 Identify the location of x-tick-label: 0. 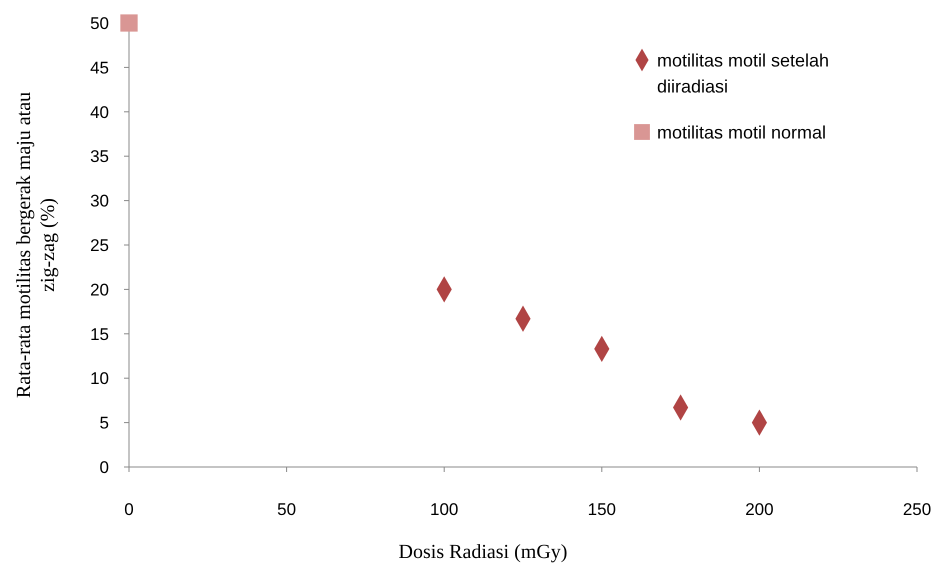
(129, 509).